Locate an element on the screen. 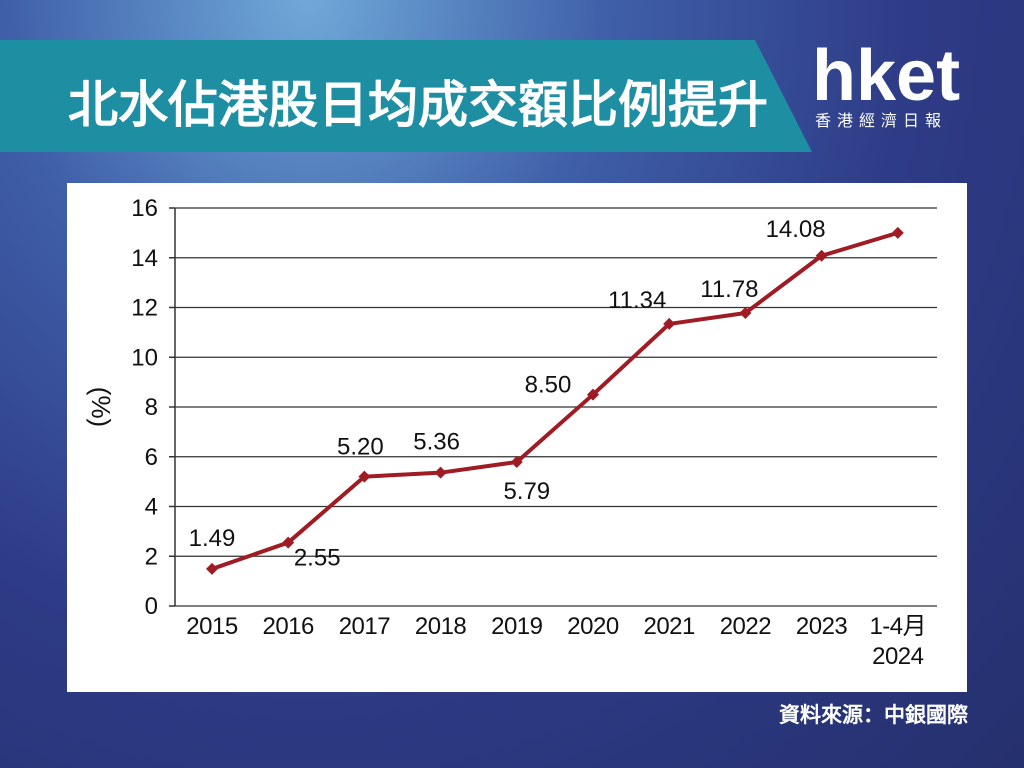 This screenshot has height=768, width=1024. value-label: 5.20 is located at coordinates (360, 447).